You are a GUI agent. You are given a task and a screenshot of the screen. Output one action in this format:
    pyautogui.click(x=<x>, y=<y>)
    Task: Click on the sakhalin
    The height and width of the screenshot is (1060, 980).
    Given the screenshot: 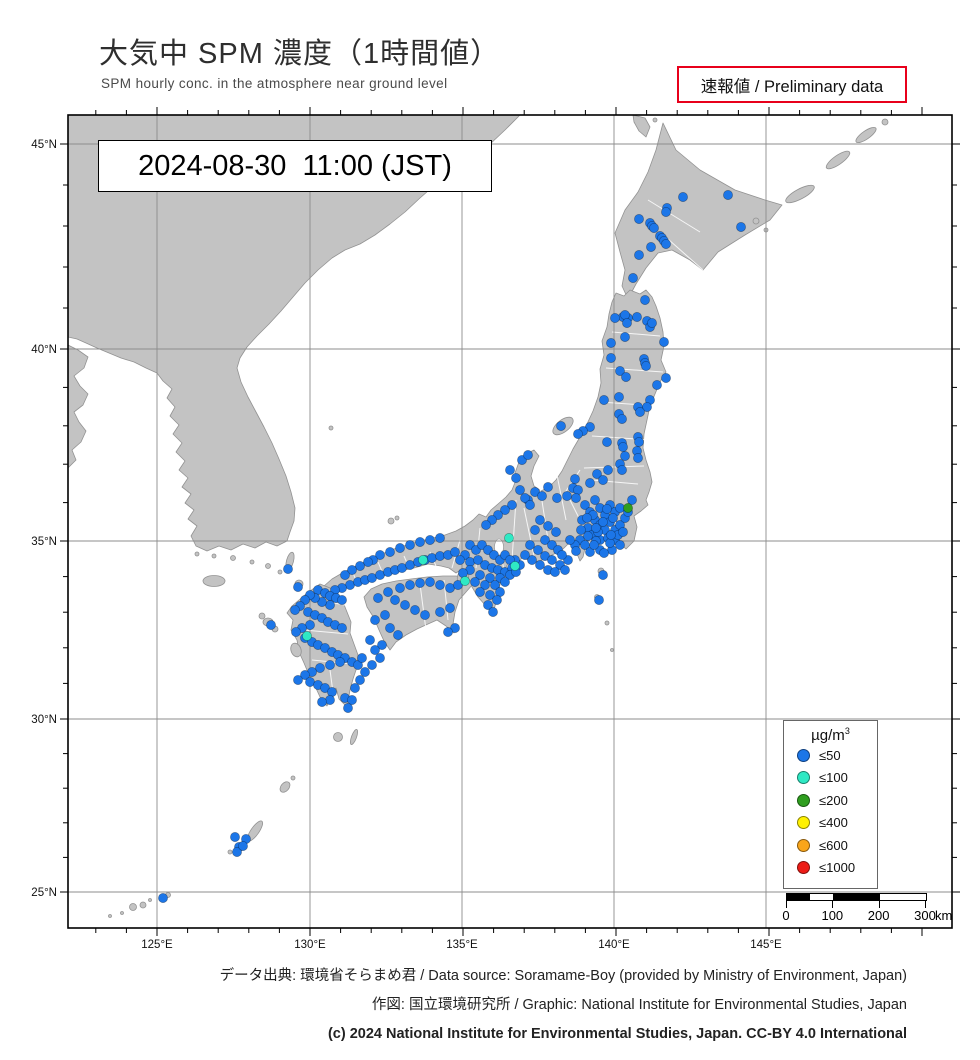 What is the action you would take?
    pyautogui.click(x=641, y=126)
    